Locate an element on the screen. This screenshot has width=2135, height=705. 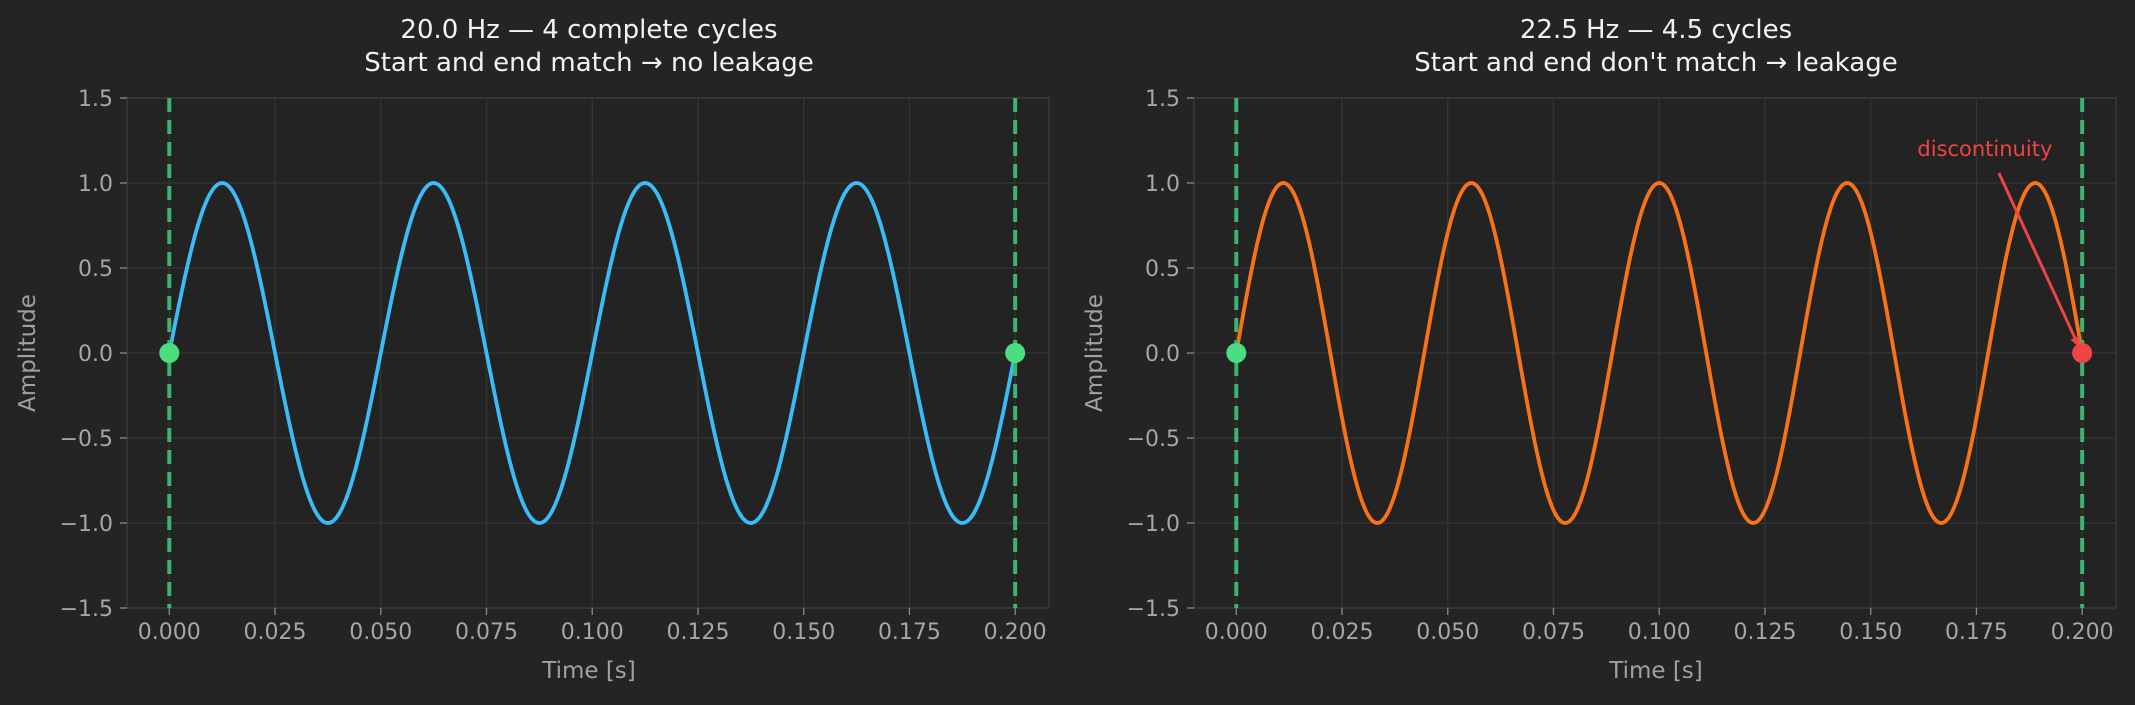
chart-title-line-2: Start and end match → no leakage is located at coordinates (589, 63).